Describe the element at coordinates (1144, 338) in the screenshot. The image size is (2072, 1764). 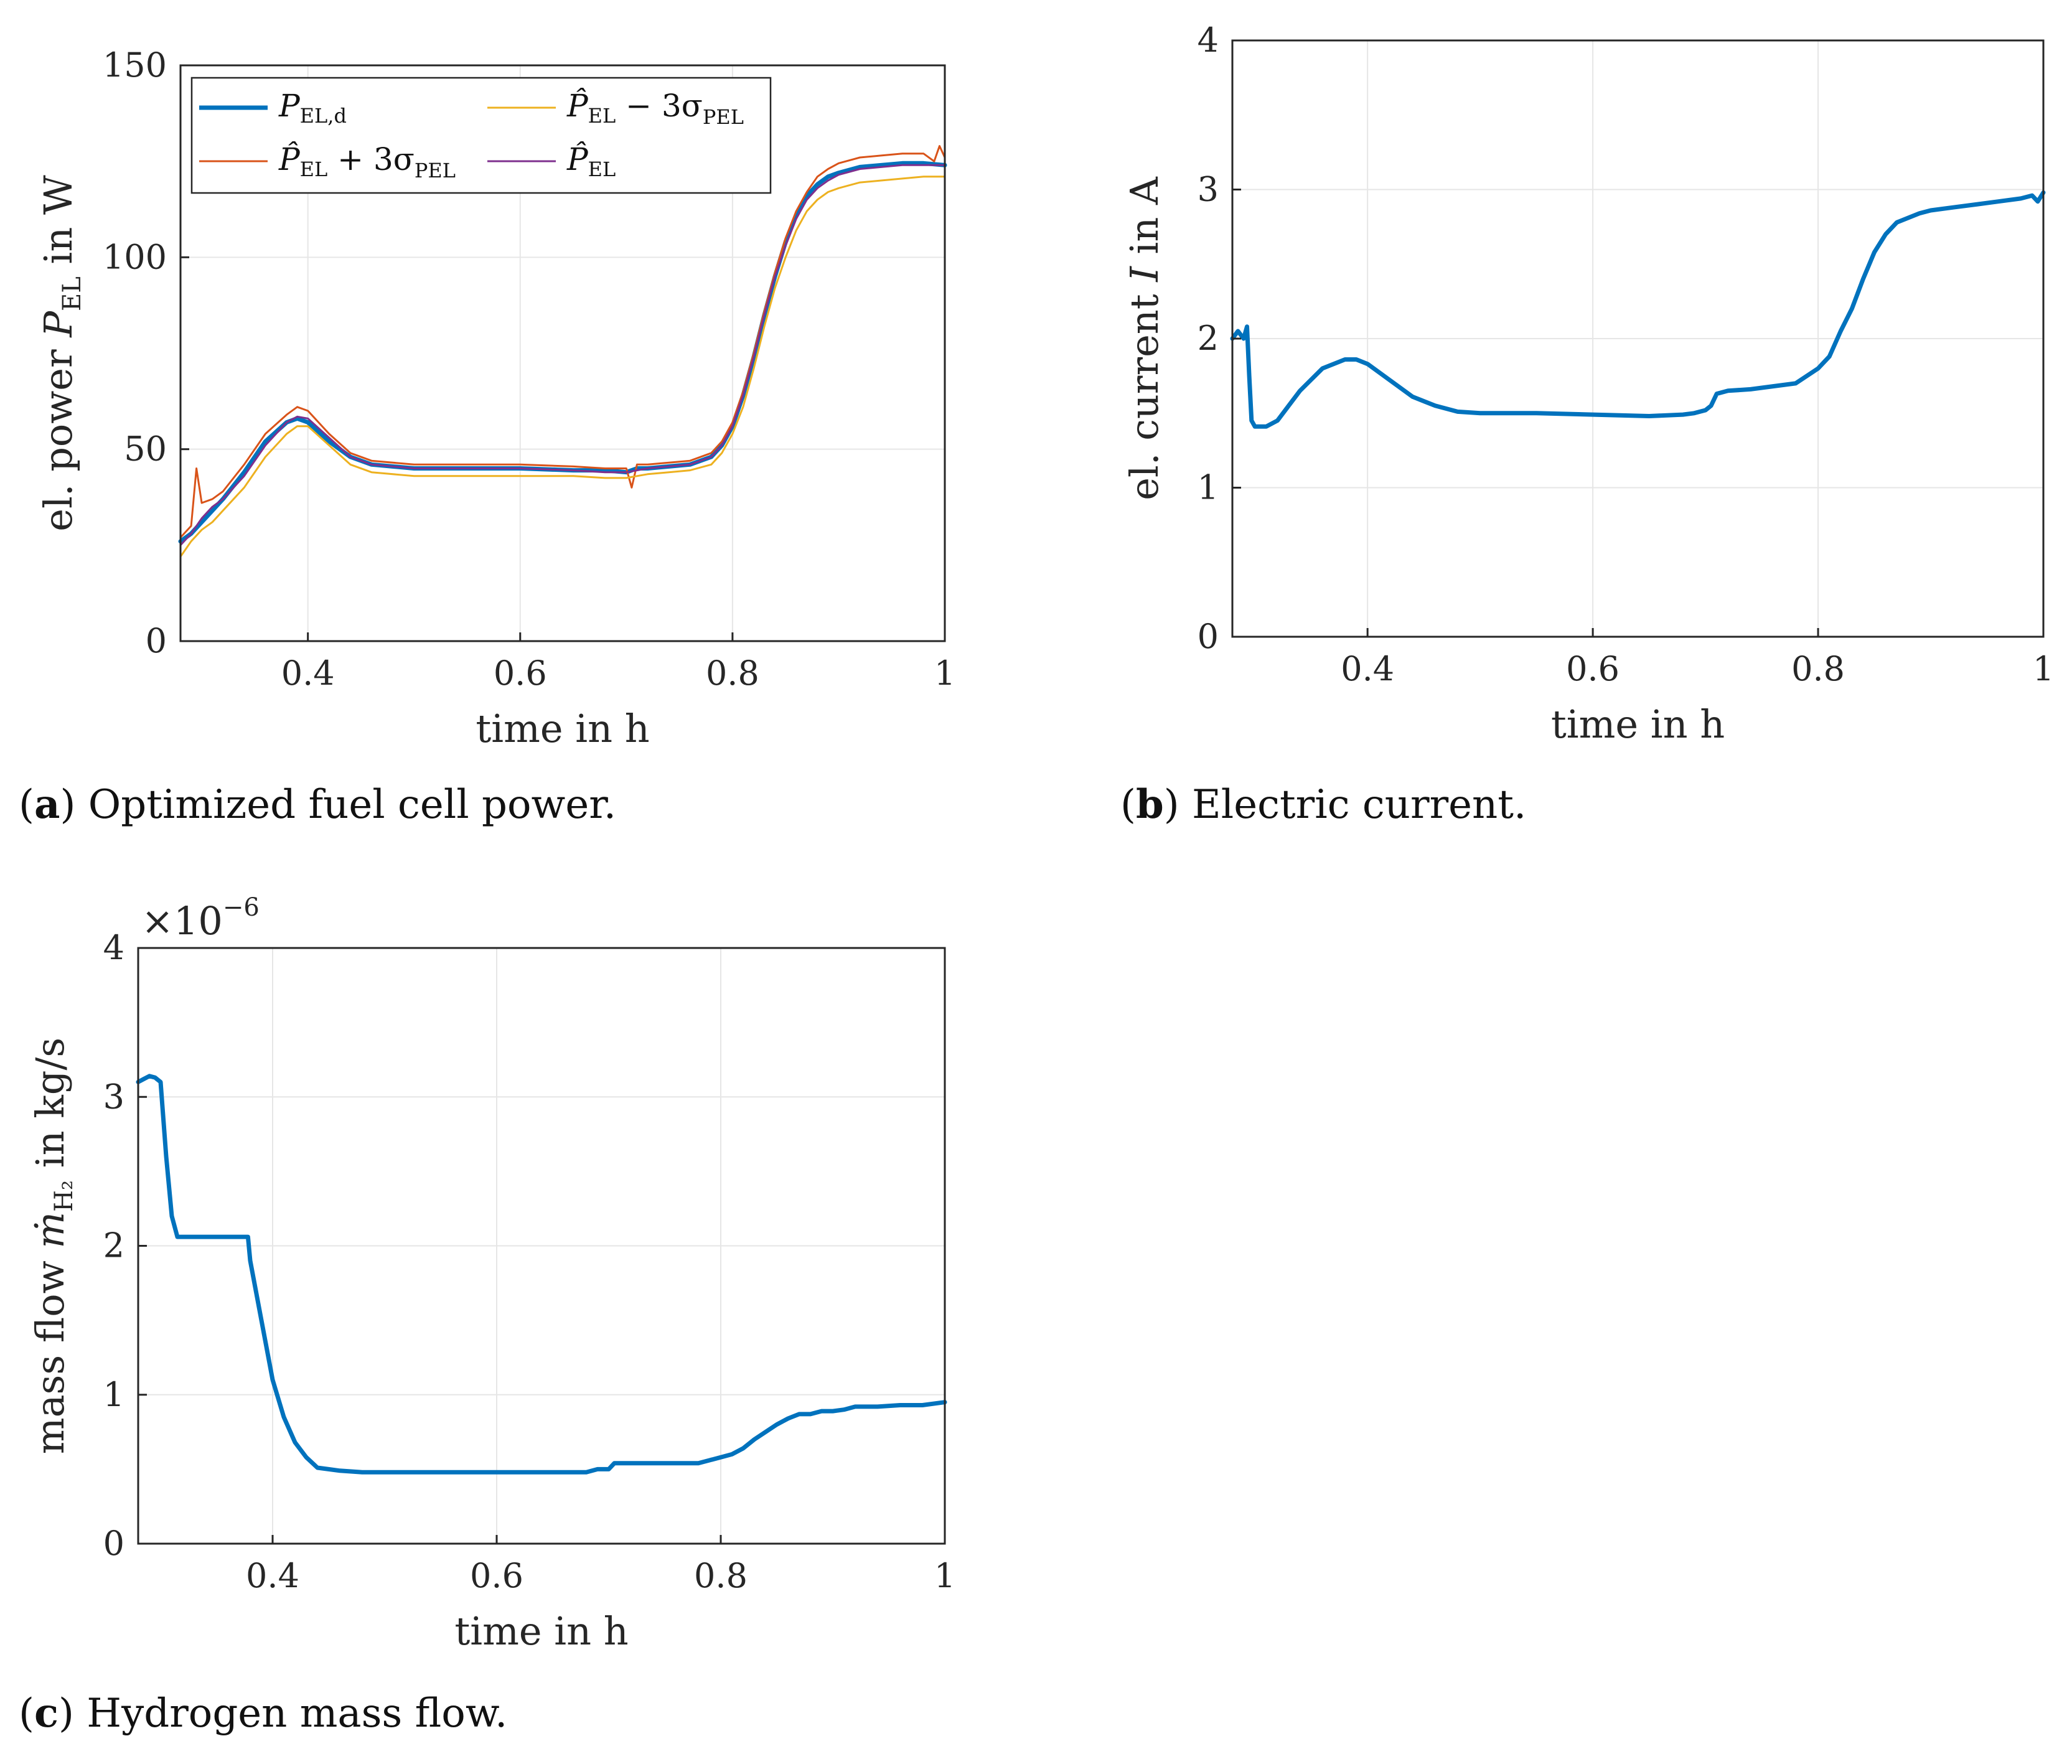
I see `ylabel-b: el. current I in A` at that location.